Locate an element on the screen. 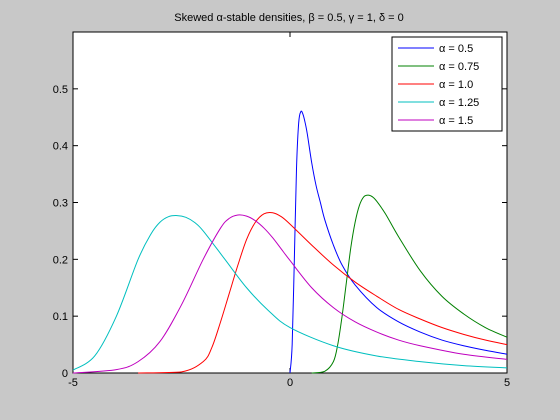 The image size is (560, 420). x-tick-label: -5 is located at coordinates (73, 383).